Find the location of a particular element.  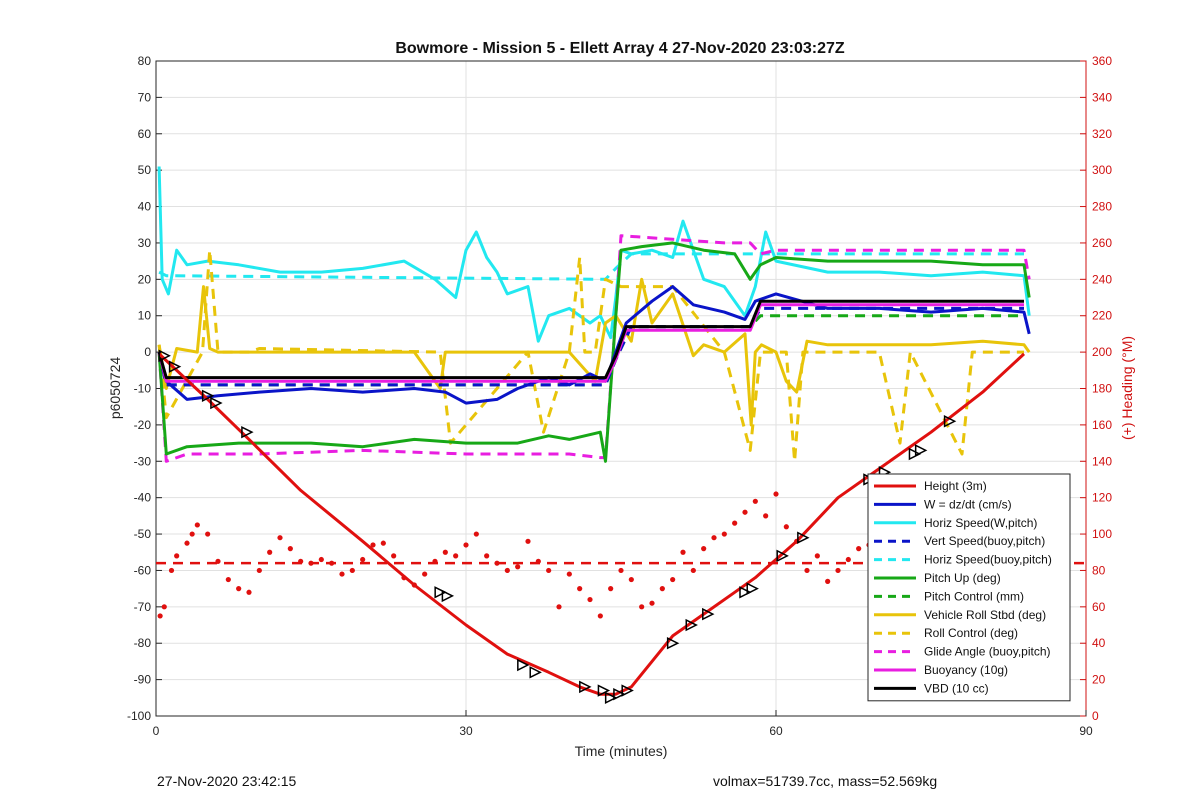

footer-volmax-mass: volmax=51739.7cc, mass=52.569kg is located at coordinates (825, 781).